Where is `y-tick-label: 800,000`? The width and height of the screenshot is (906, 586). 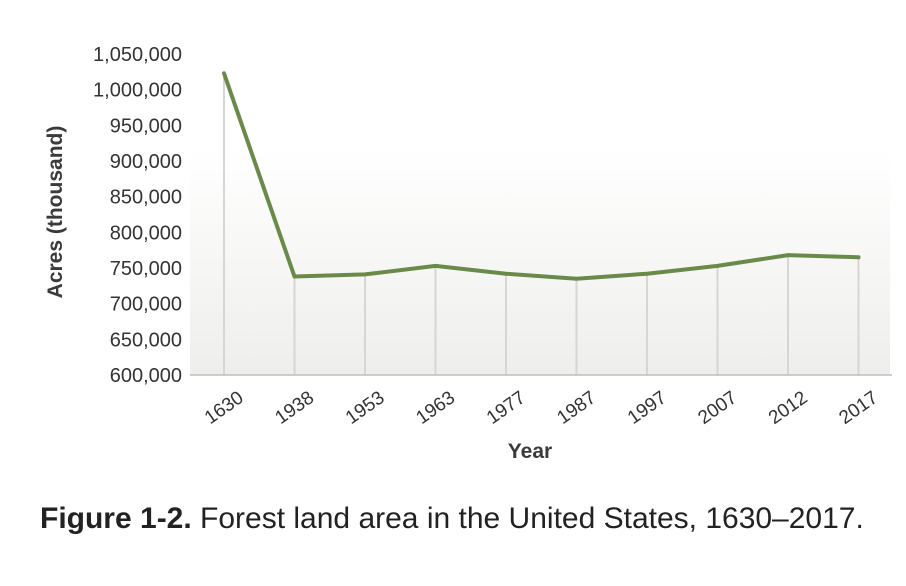 y-tick-label: 800,000 is located at coordinates (146, 233).